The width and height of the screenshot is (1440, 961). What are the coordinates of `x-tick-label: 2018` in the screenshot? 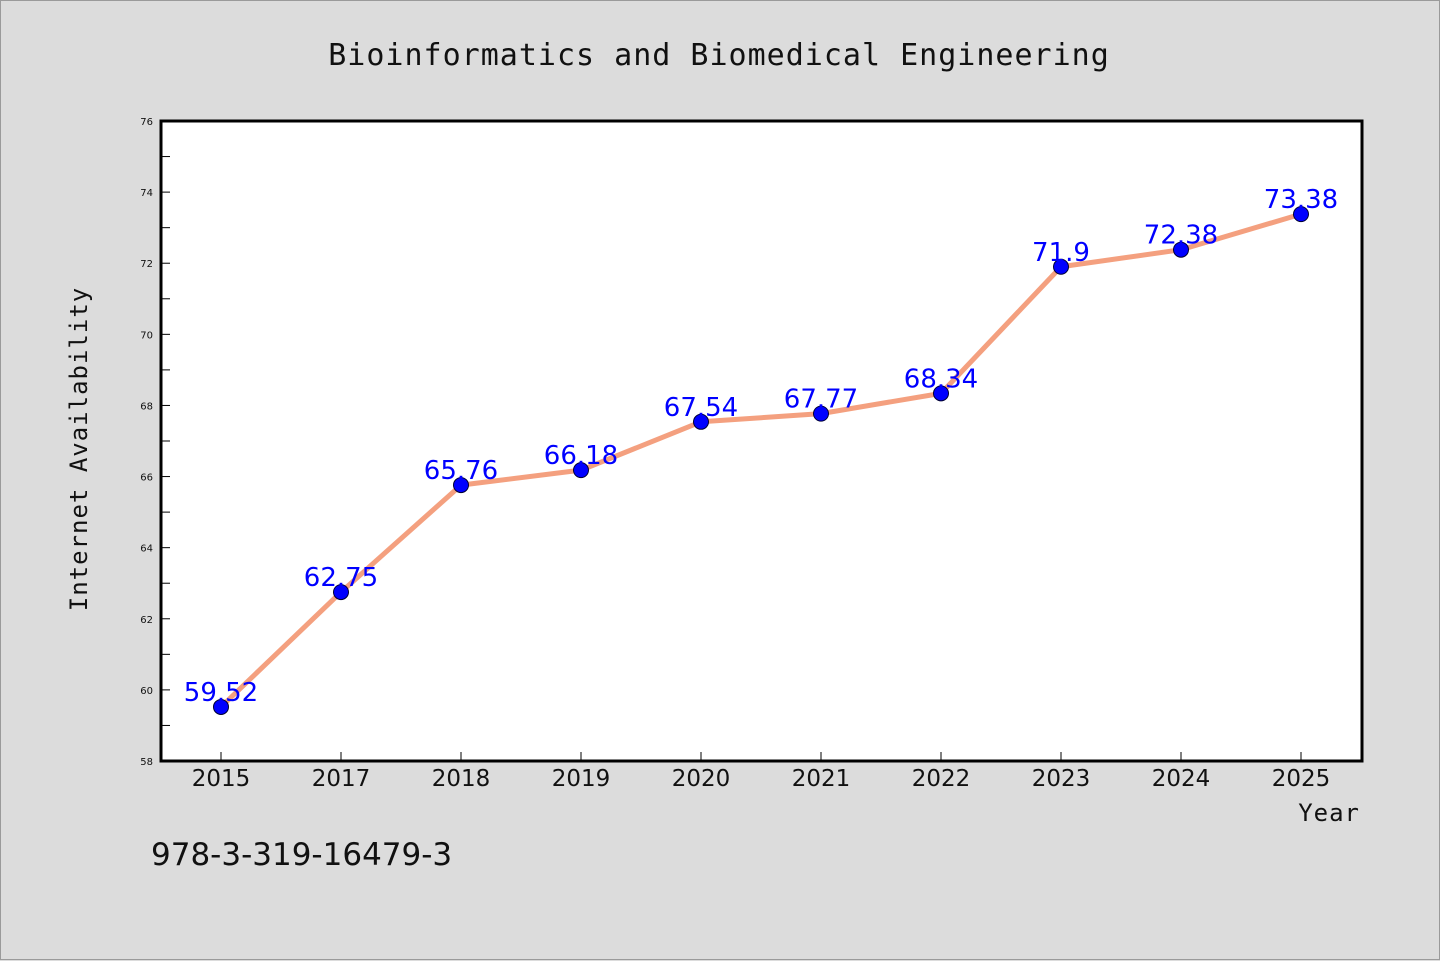 It's located at (461, 779).